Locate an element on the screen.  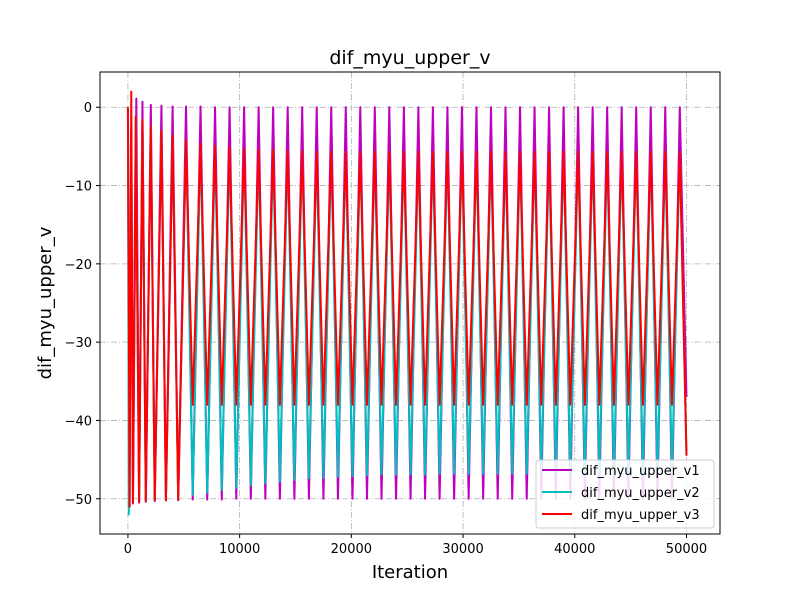
x-tick-label: 50000 is located at coordinates (686, 549).